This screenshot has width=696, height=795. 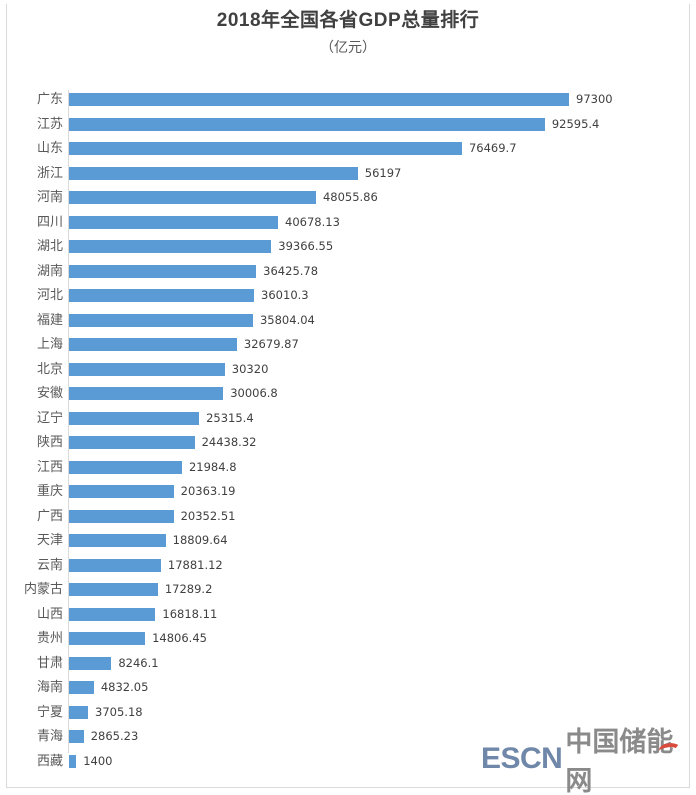 I want to click on bar-wrapper: 17881.12, so click(x=146, y=564).